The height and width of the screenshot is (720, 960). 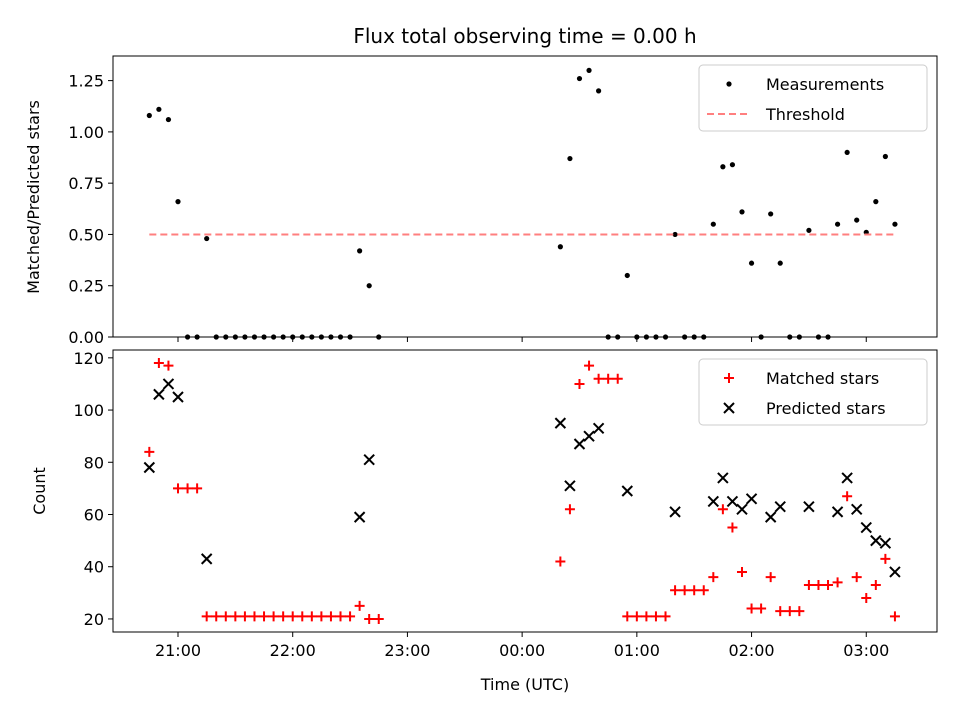 I want to click on x-tick-label: 22:00, so click(x=293, y=650).